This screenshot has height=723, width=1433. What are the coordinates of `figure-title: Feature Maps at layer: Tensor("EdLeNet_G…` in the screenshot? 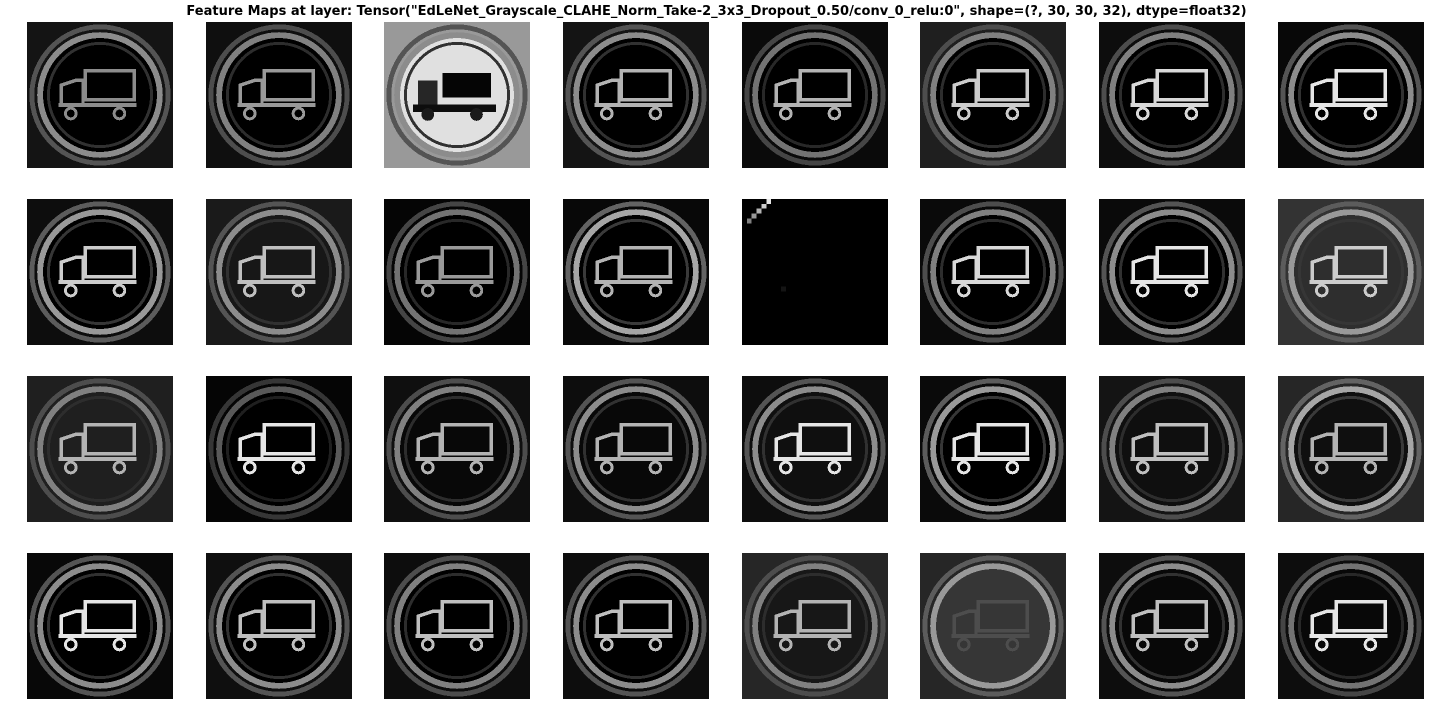 It's located at (716, 11).